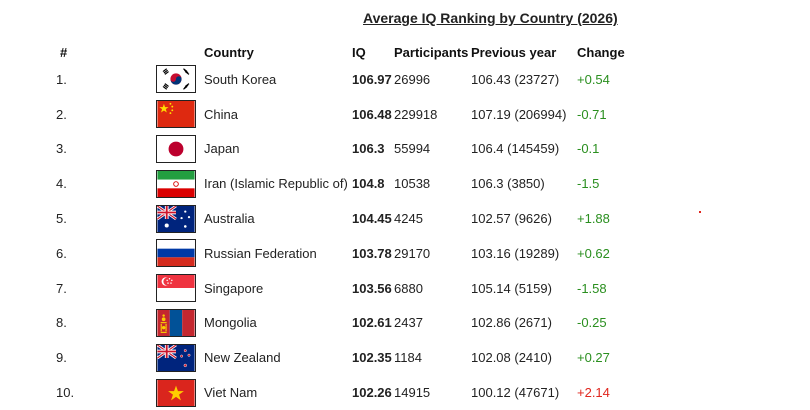  I want to click on rank-cell: 4., so click(61, 184).